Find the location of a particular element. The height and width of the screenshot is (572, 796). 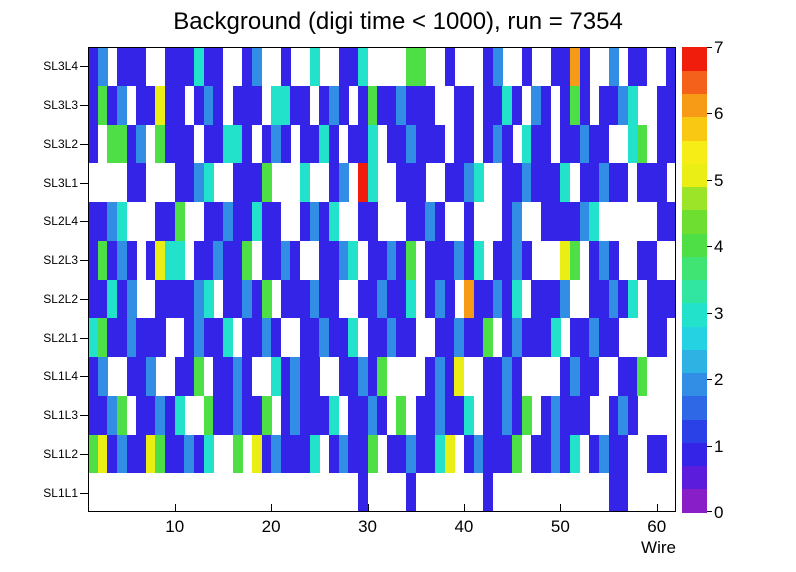

colorbar-tick-label: 7 is located at coordinates (719, 47).